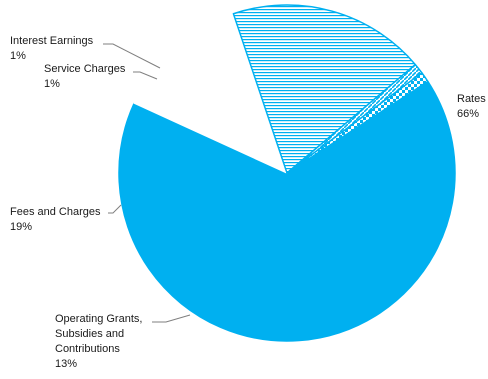  What do you see at coordinates (52, 48) in the screenshot?
I see `slice-label-interest-earnings: Interest Earnings 1%` at bounding box center [52, 48].